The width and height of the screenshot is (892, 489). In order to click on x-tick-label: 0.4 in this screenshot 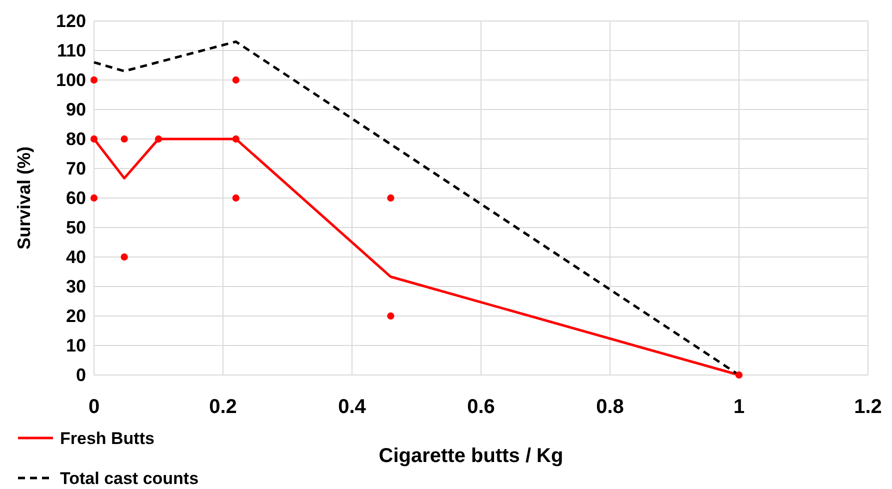, I will do `click(352, 407)`.